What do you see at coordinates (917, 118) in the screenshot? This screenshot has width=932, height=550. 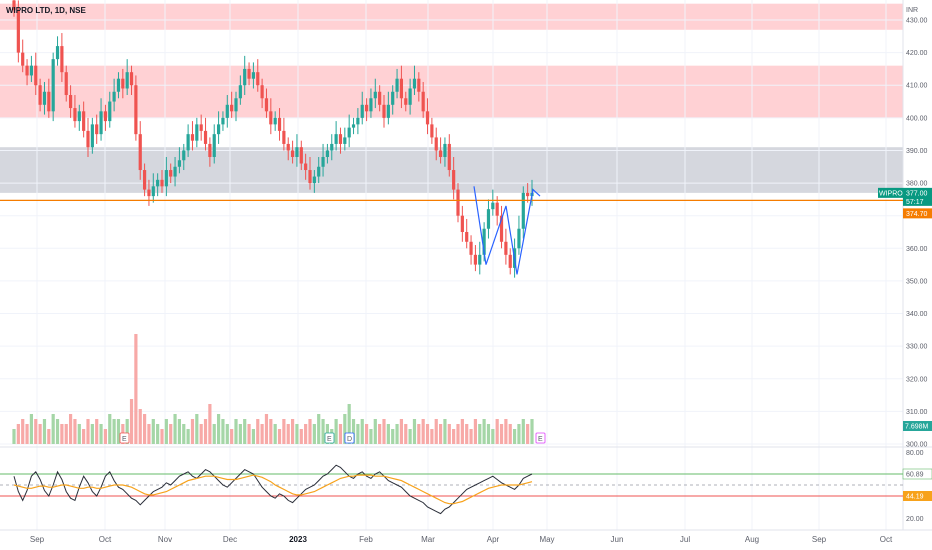 I see `y-tick-3: 400.00` at bounding box center [917, 118].